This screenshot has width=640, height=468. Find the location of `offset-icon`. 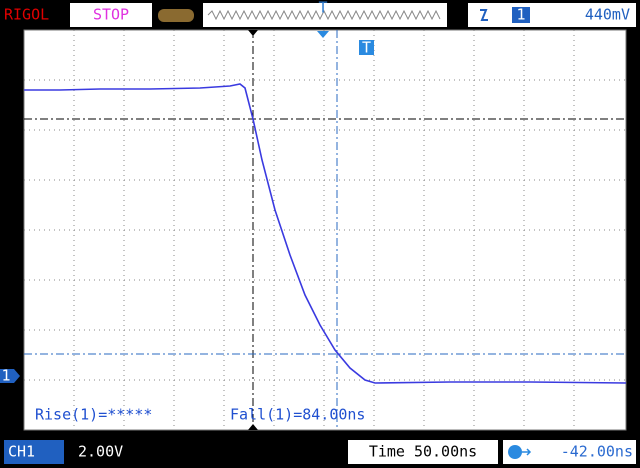

offset-icon is located at coordinates (515, 452).